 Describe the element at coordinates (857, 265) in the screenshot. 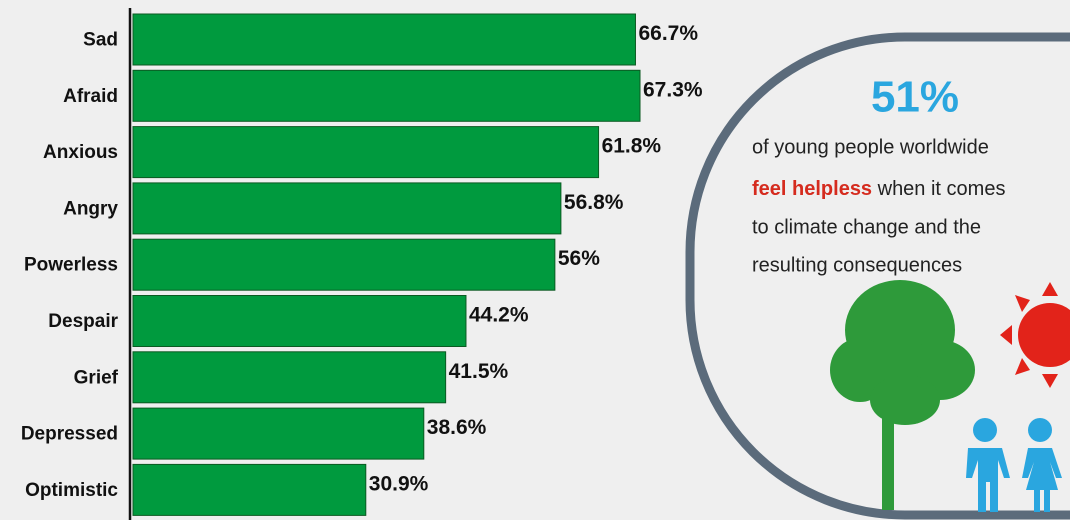

I see `callout-text: resulting consequences` at that location.